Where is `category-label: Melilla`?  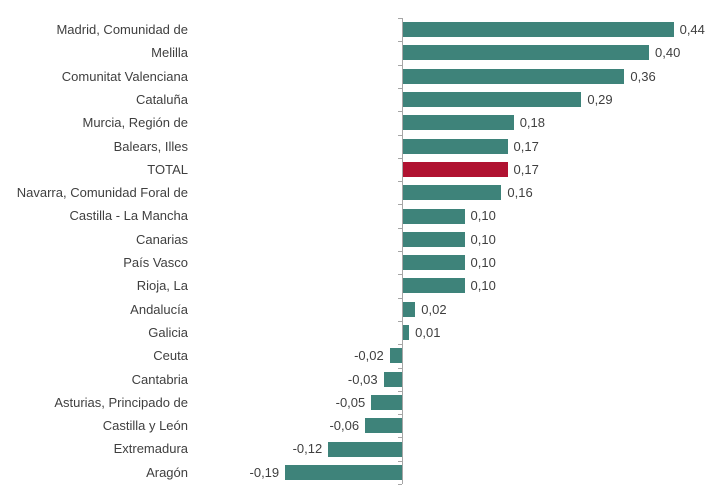
category-label: Melilla is located at coordinates (169, 53).